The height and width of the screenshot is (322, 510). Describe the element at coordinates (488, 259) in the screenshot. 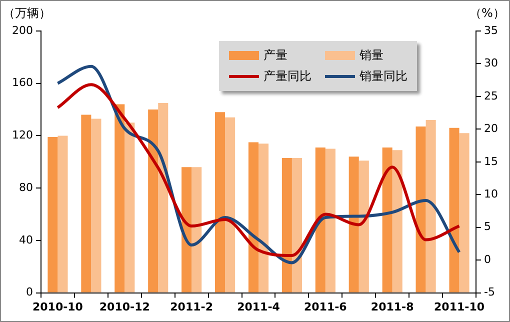

I see `y2-tick-label: 0` at that location.